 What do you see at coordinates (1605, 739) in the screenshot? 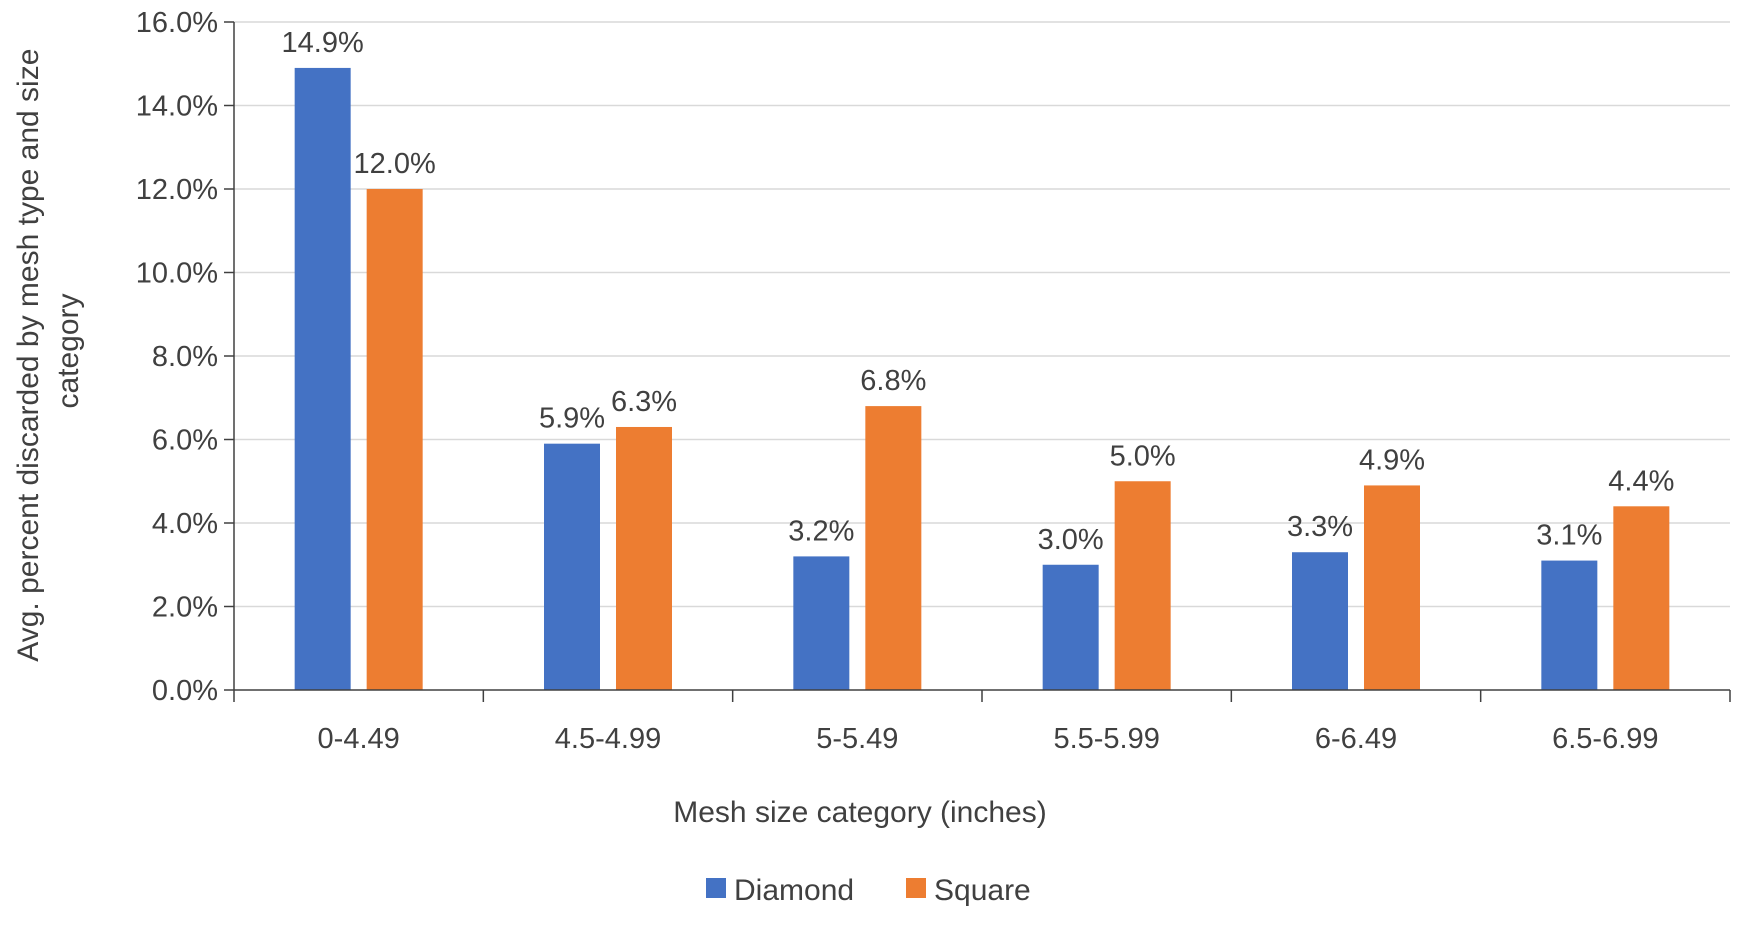
I see `x-tick-label: 6.5-6.99` at bounding box center [1605, 739].